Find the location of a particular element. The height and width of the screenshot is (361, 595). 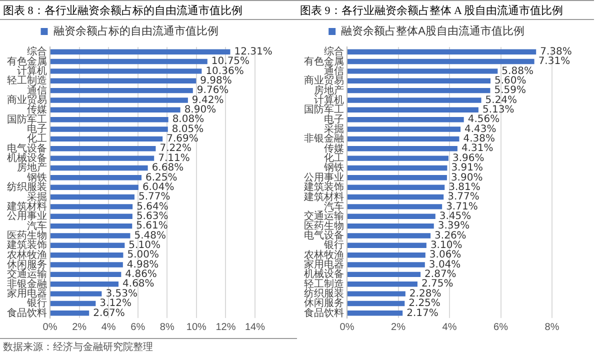

data-label: 5.24% is located at coordinates (501, 100).